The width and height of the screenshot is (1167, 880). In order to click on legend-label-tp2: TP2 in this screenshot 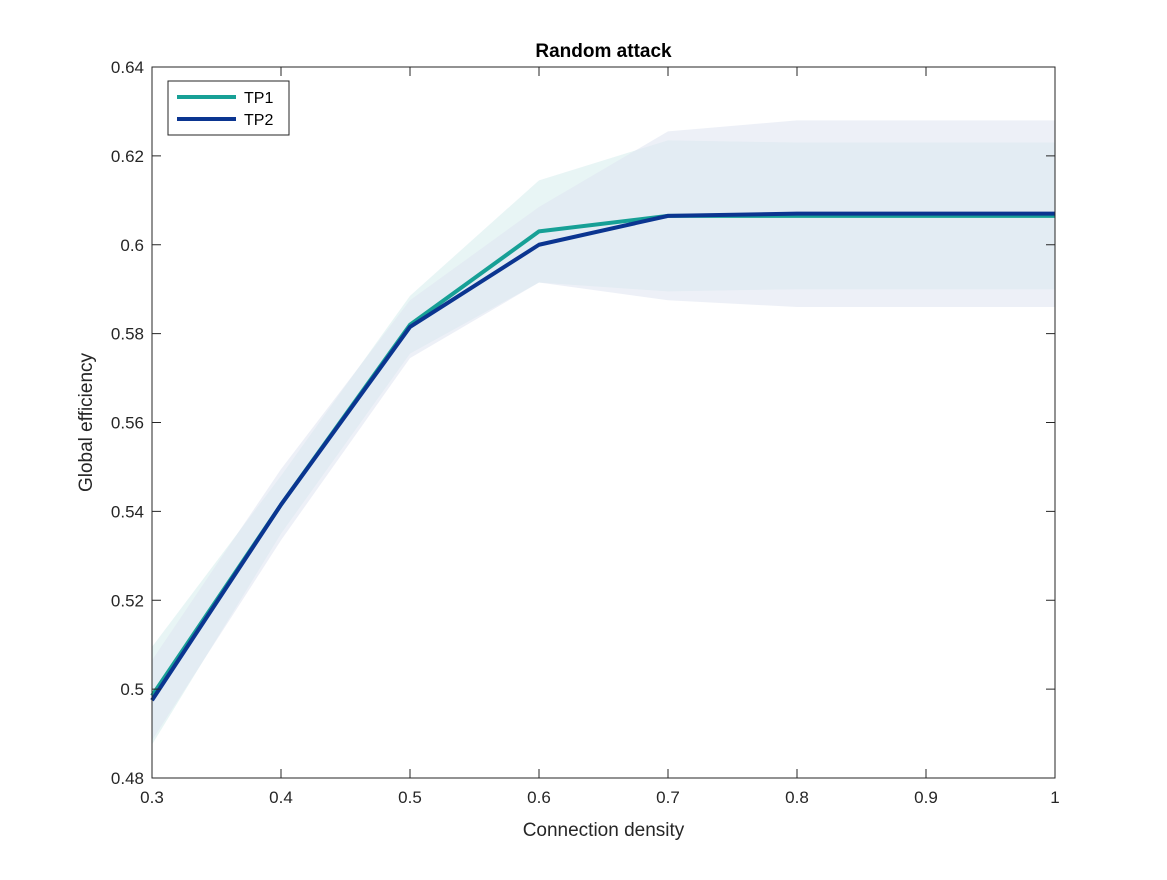, I will do `click(258, 120)`.